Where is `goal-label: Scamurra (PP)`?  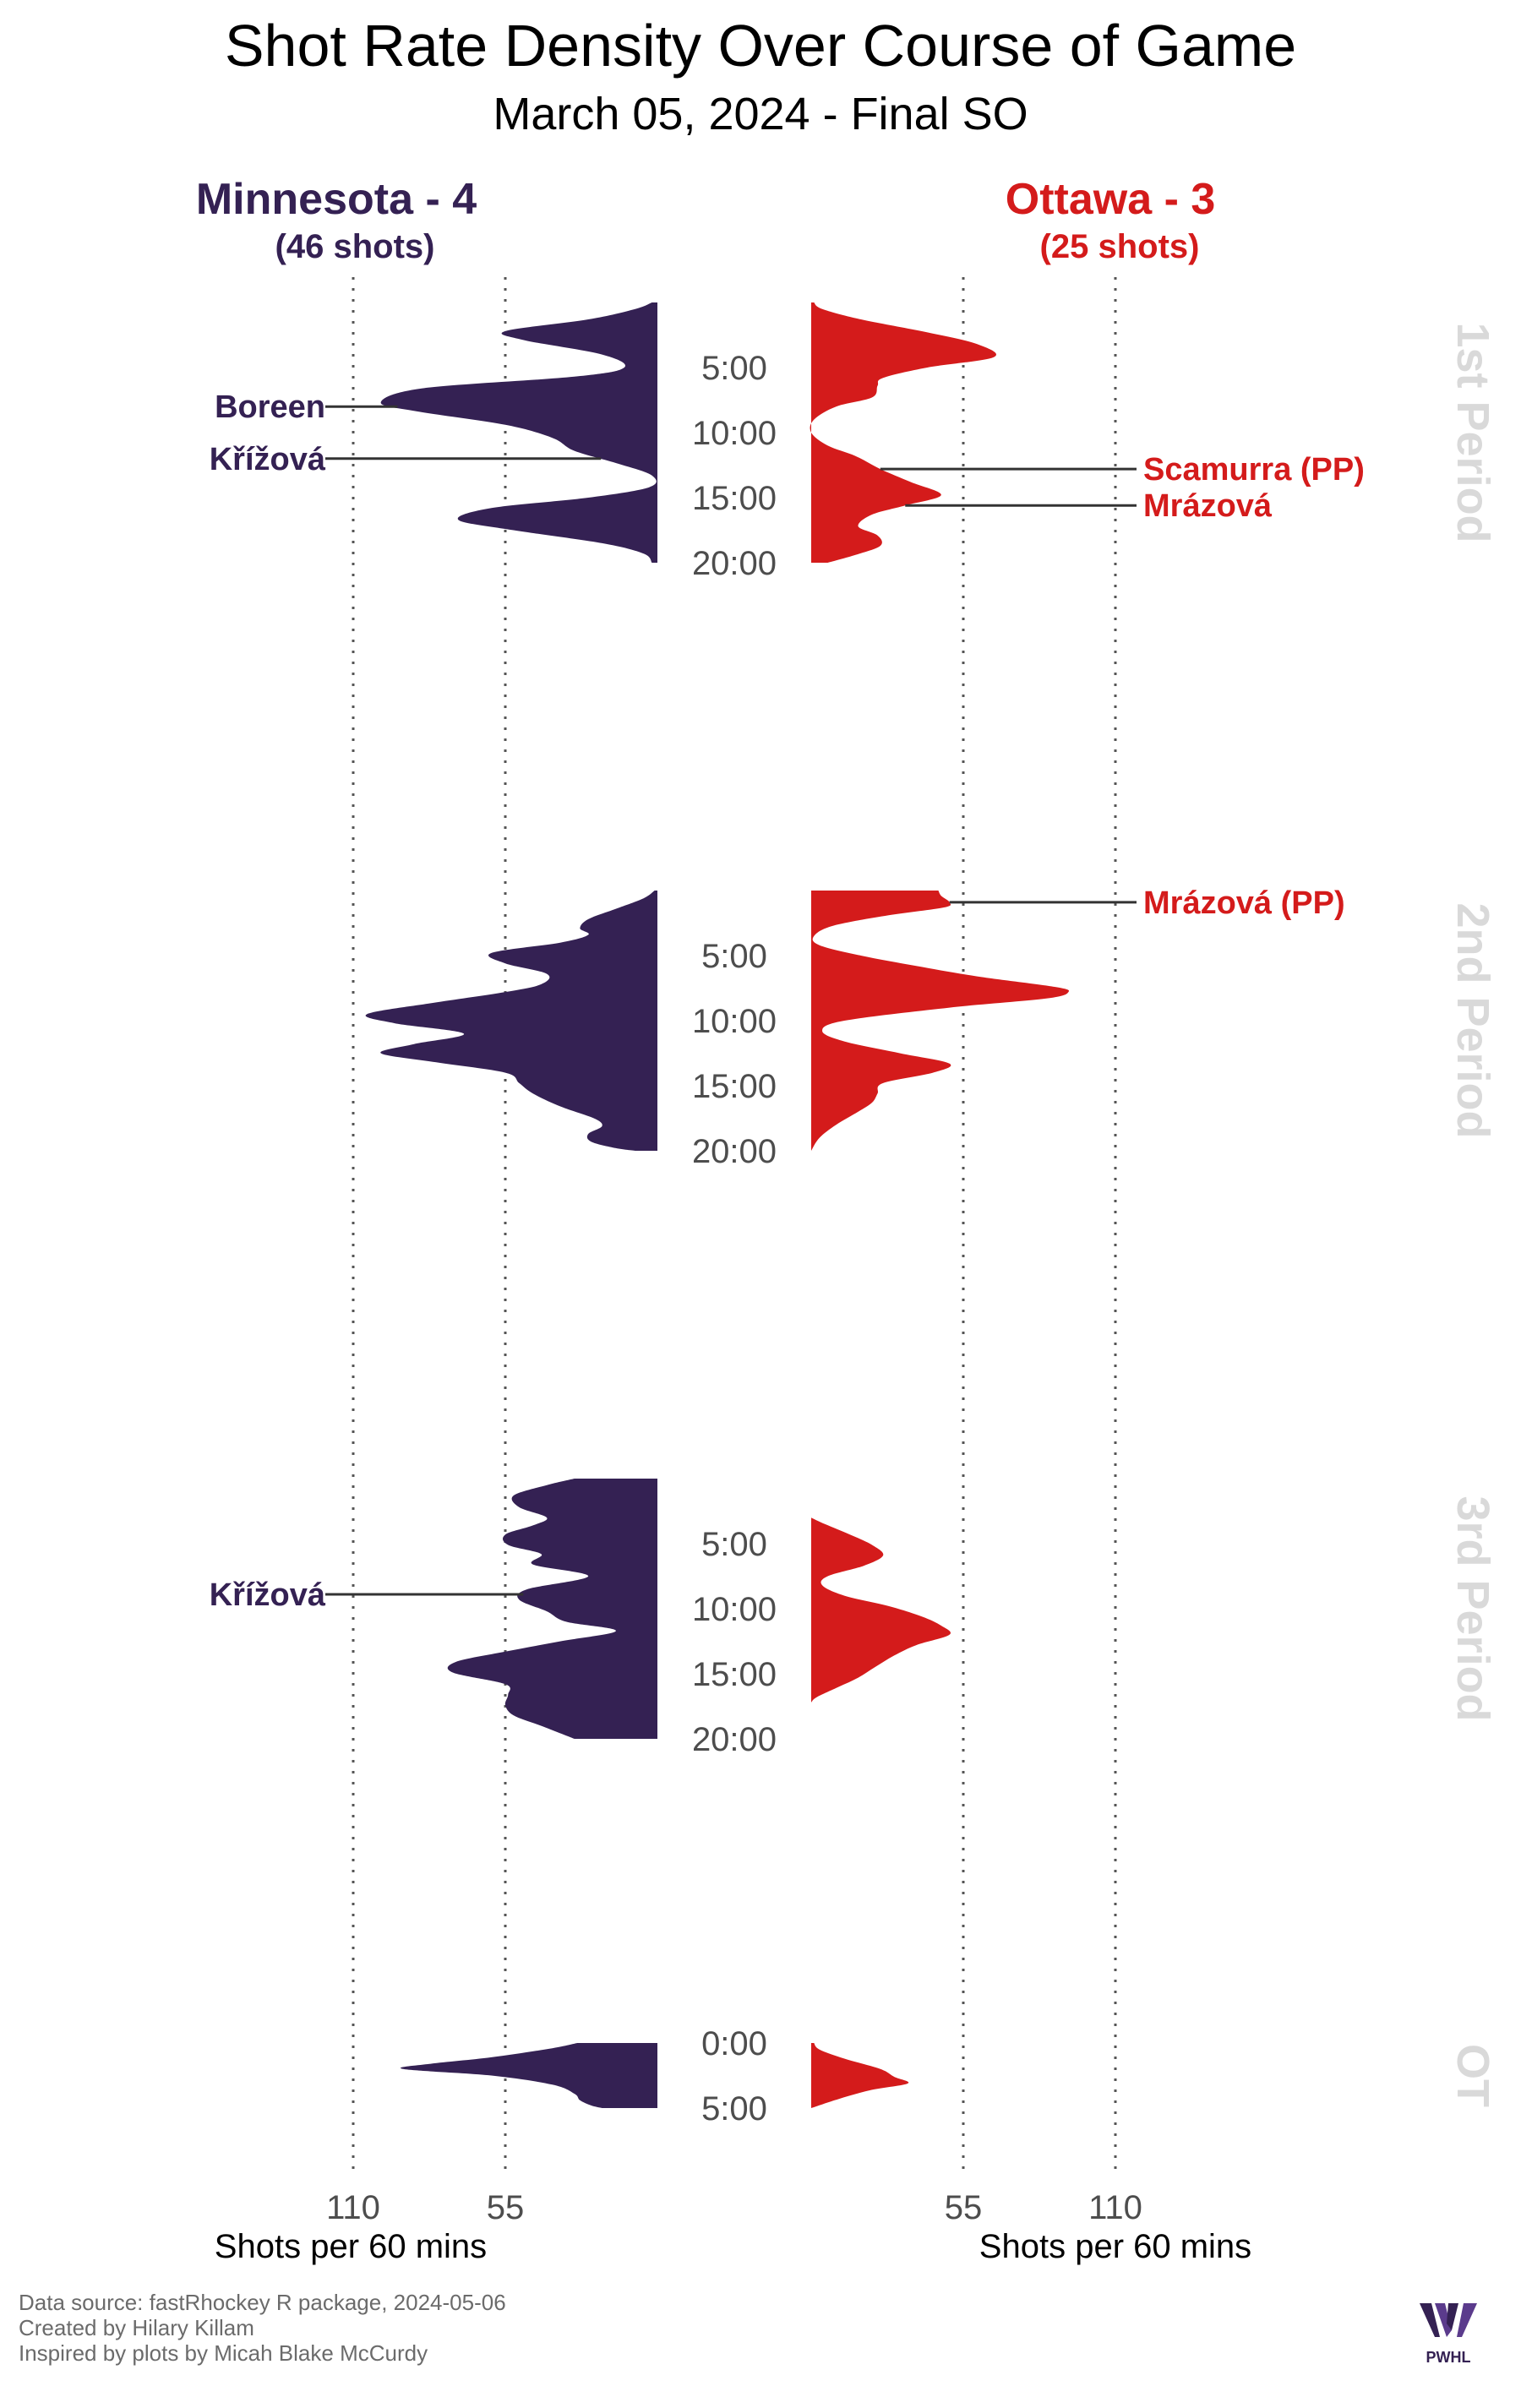 goal-label: Scamurra (PP) is located at coordinates (1254, 470).